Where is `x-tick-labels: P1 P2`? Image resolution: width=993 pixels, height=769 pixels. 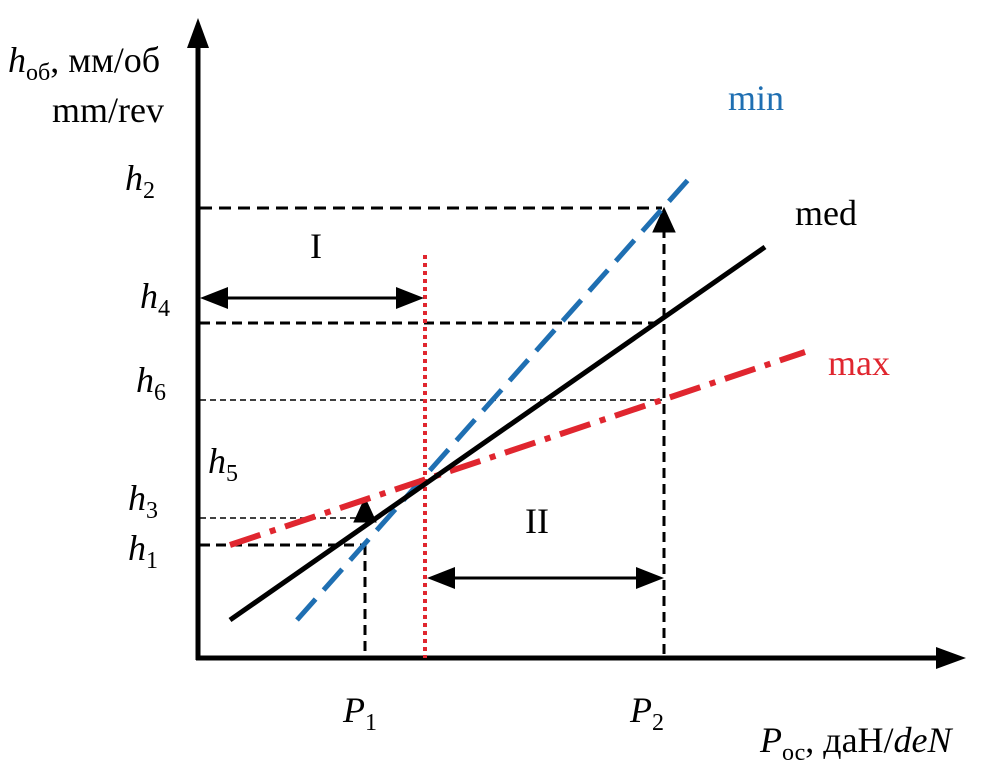 x-tick-labels: P1 P2 is located at coordinates (503, 713).